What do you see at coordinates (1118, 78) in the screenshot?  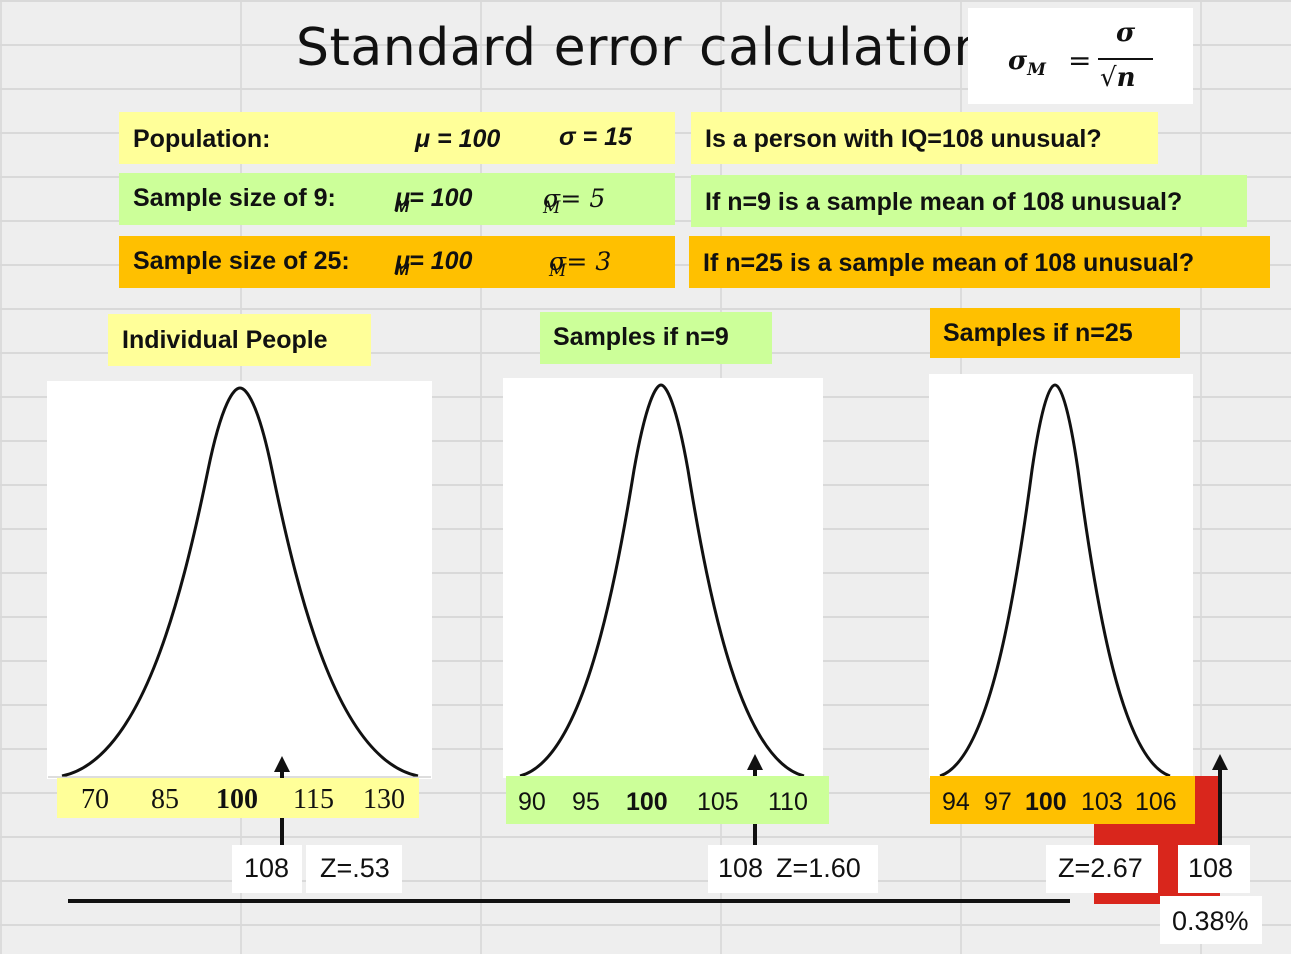 I see `formula-denominator: √n` at bounding box center [1118, 78].